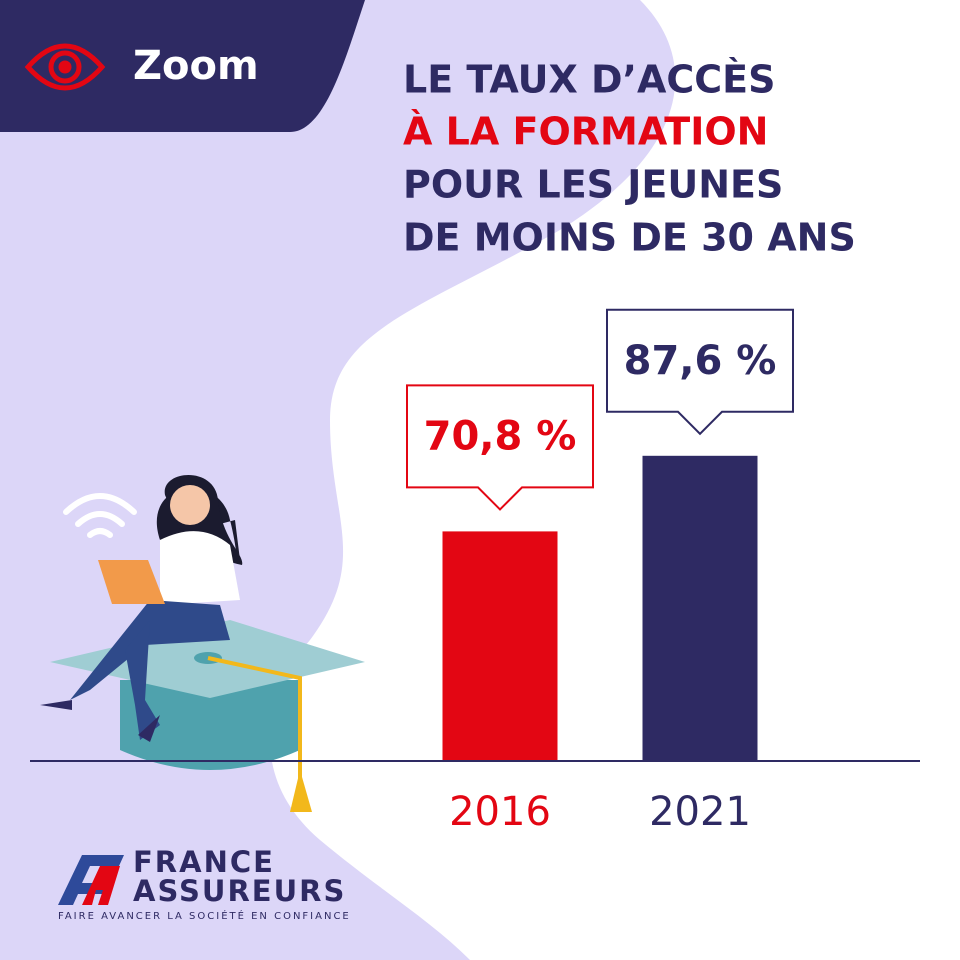 The width and height of the screenshot is (960, 960). I want to click on x-tick-label: 2021, so click(700, 812).